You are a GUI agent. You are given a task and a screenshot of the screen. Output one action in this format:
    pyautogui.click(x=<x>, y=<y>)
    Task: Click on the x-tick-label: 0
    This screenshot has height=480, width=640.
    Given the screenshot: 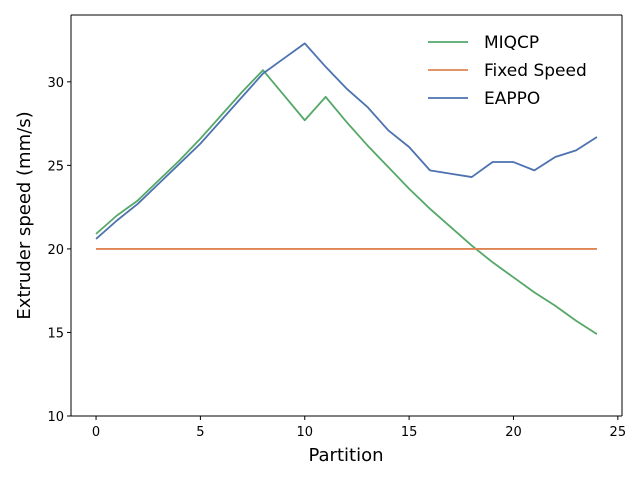 What is the action you would take?
    pyautogui.click(x=96, y=432)
    